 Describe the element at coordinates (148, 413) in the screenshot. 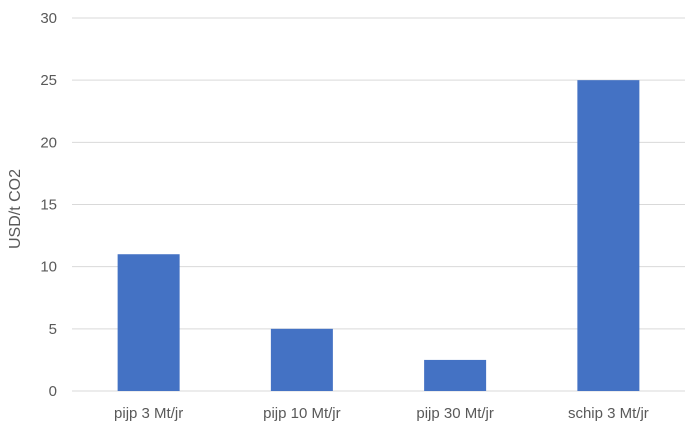

I see `x-tick-label: pijp 3 Mt/jr` at that location.